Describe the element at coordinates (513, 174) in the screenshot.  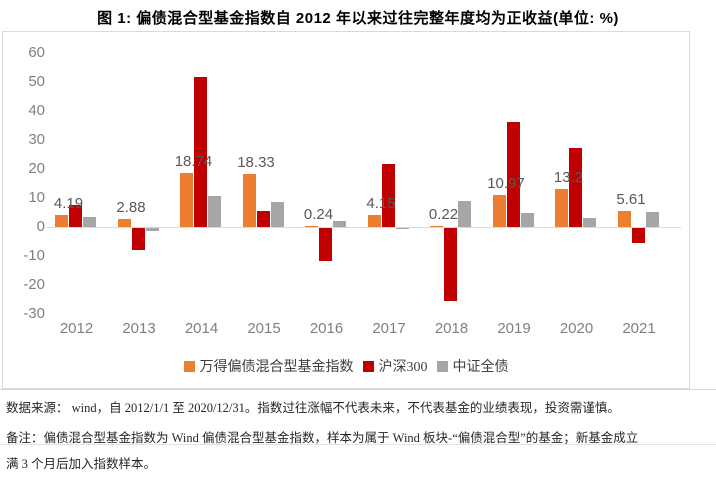
I see `bar-hs300-2019` at that location.